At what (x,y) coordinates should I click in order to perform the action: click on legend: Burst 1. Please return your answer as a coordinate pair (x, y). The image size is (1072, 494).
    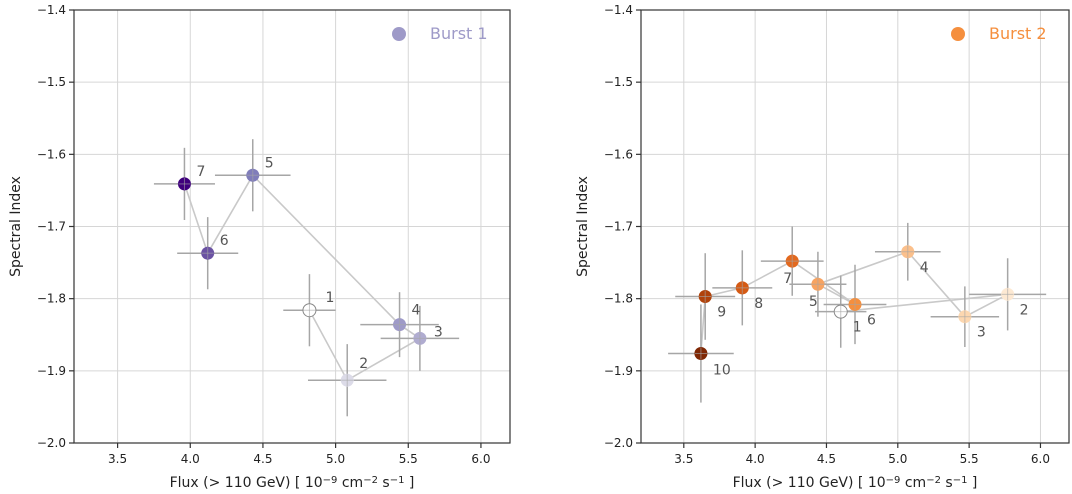
    Looking at the image, I should click on (440, 33).